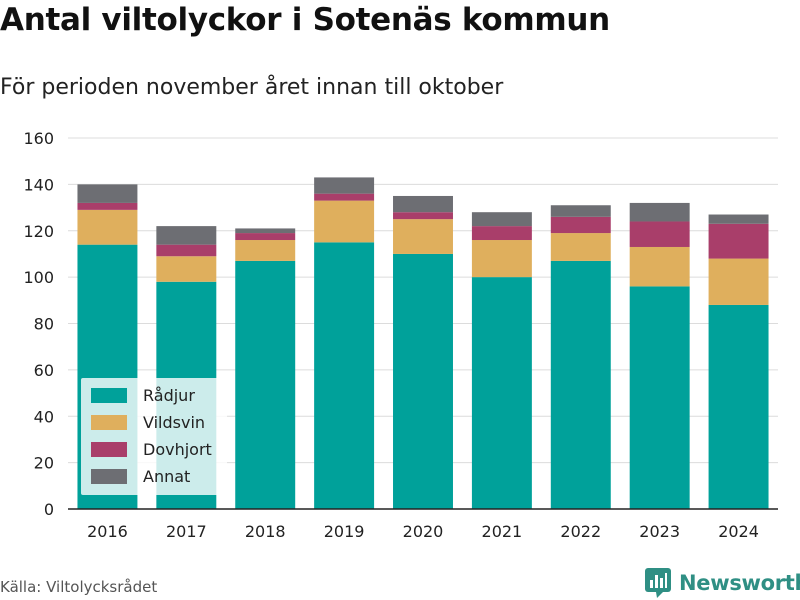 Image resolution: width=800 pixels, height=600 pixels. I want to click on x-tick-label: 2018, so click(265, 531).